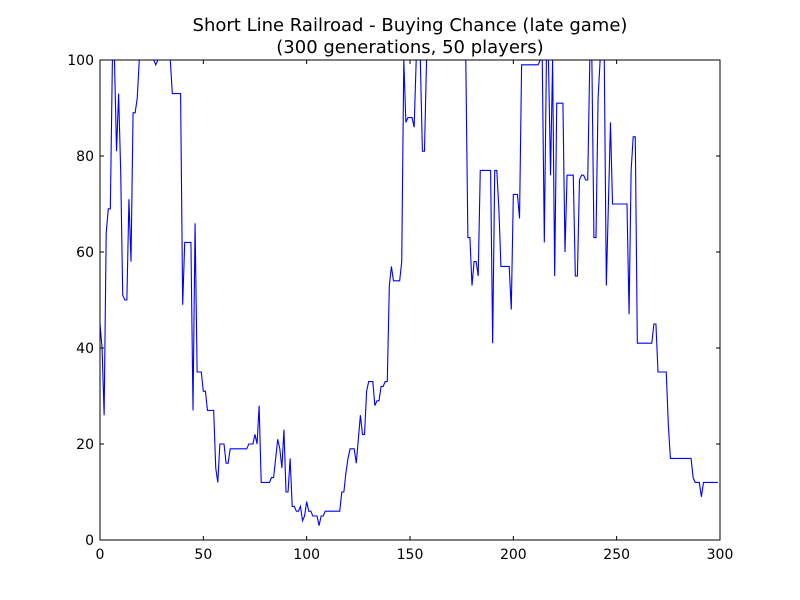 The height and width of the screenshot is (600, 800). I want to click on x-tick-label: 300, so click(720, 555).